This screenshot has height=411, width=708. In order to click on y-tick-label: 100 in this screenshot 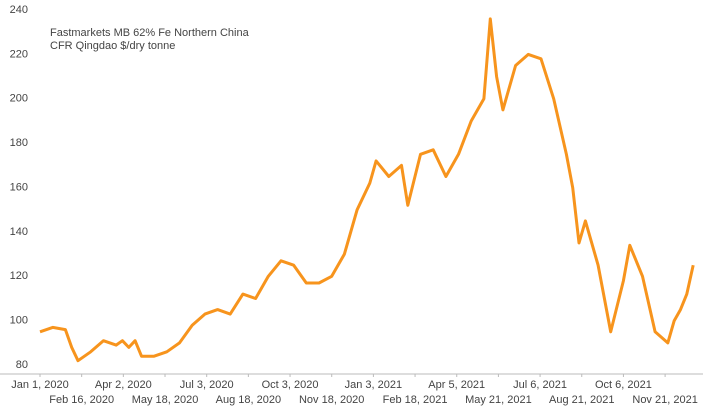, I will do `click(19, 321)`.